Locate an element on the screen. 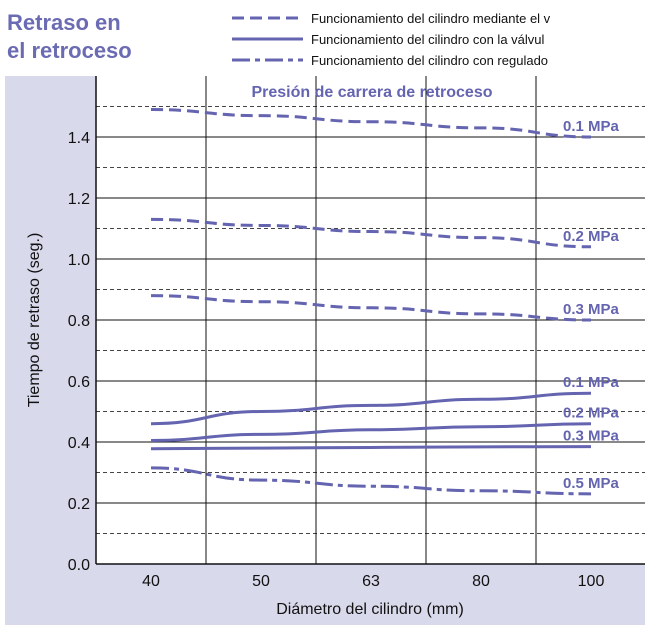  chart-subtitle: Presión de carrera de retroceso is located at coordinates (371, 92).